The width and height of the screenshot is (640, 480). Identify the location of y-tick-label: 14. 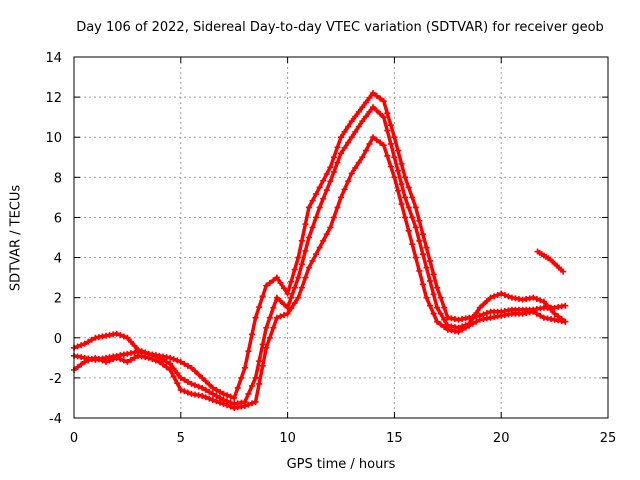
(53, 58).